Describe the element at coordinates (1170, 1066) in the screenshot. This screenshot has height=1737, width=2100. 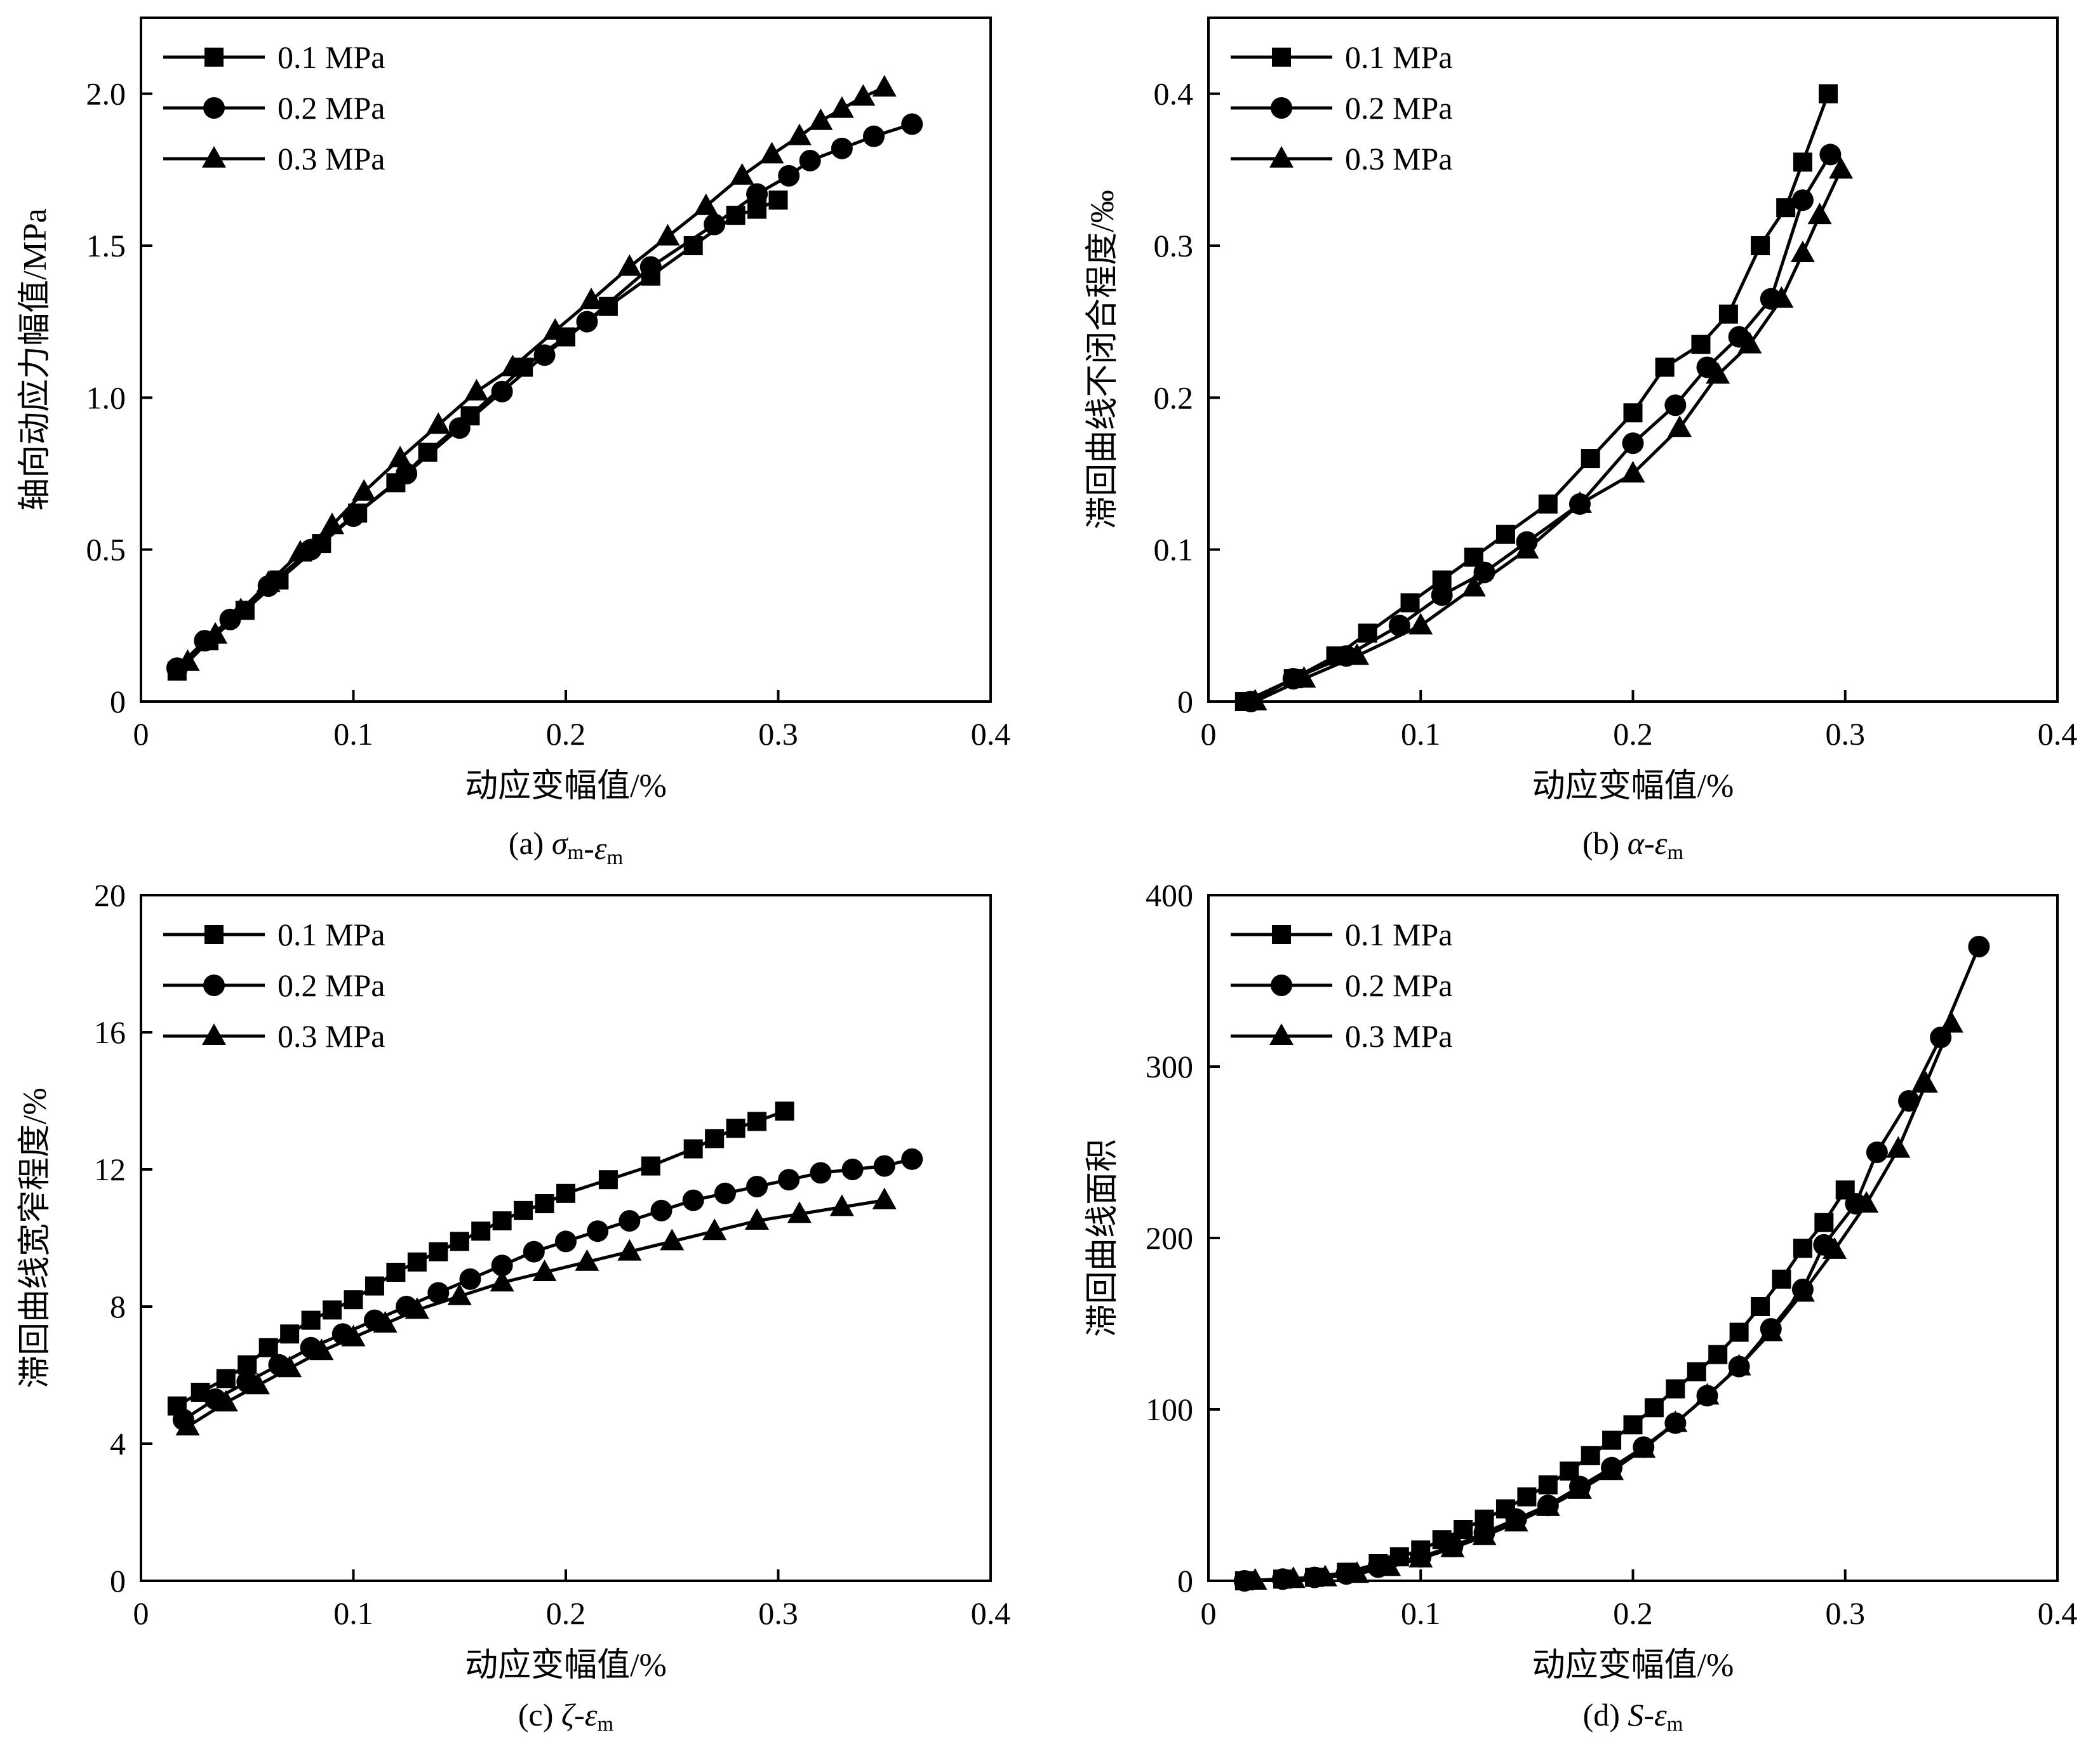
I see `y-tick-label: 300` at that location.